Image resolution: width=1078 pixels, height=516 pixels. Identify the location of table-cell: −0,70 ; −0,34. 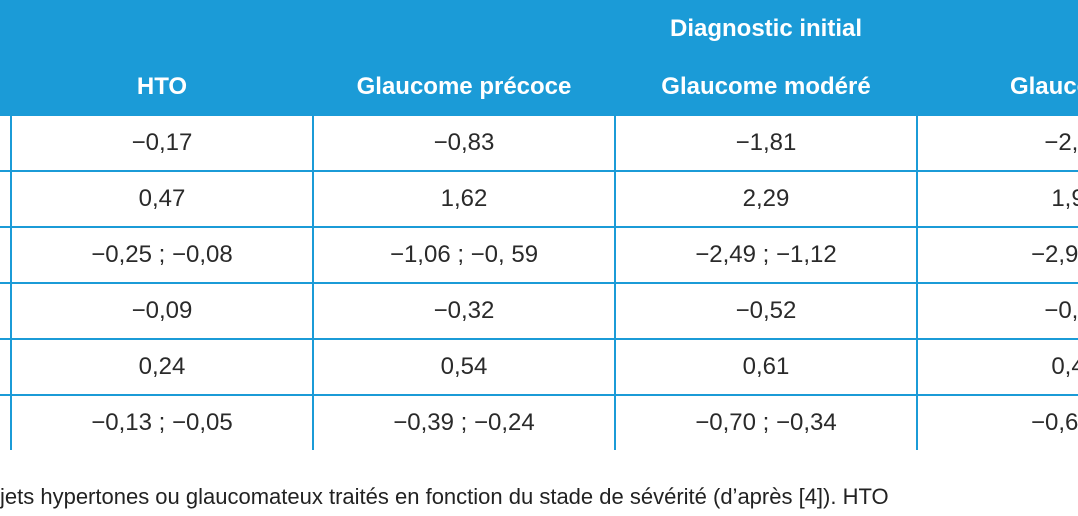
(766, 423).